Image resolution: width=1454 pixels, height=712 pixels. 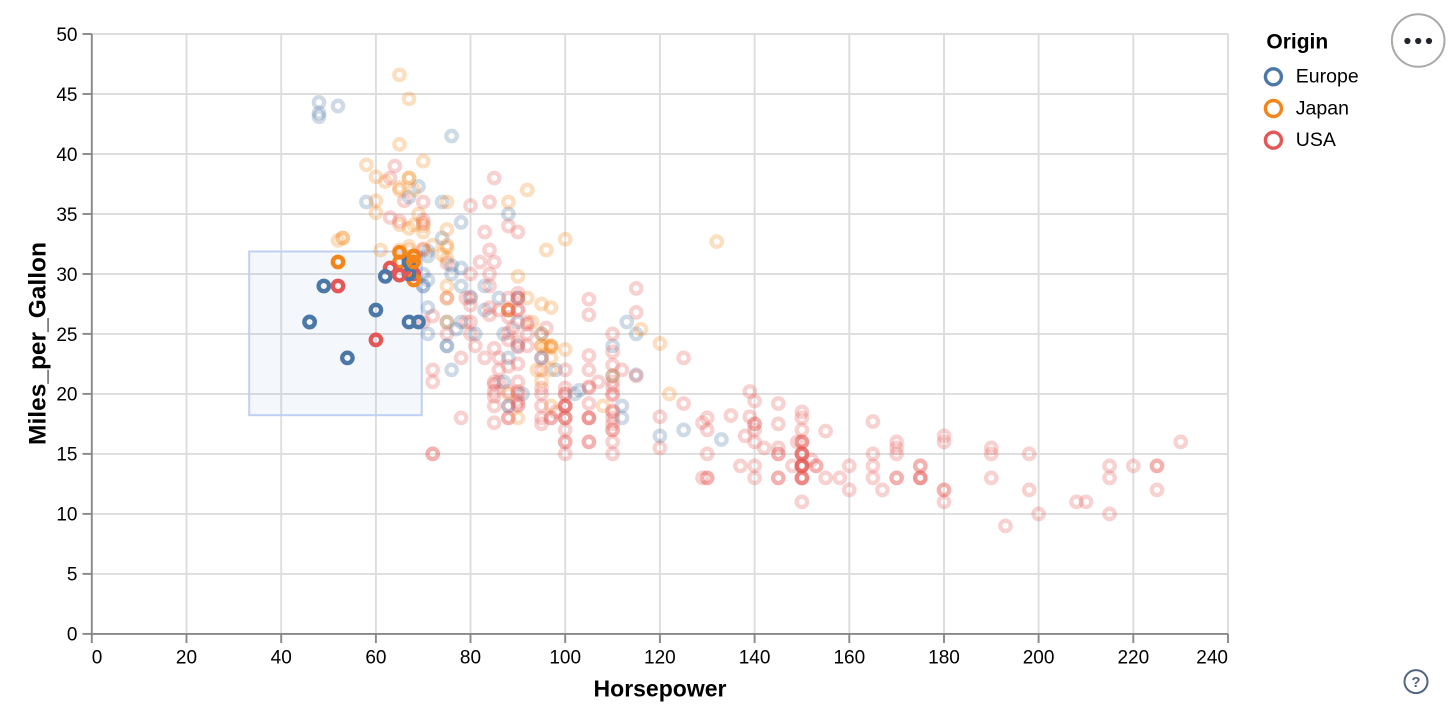 I want to click on svg-text: 30, so click(x=66, y=275).